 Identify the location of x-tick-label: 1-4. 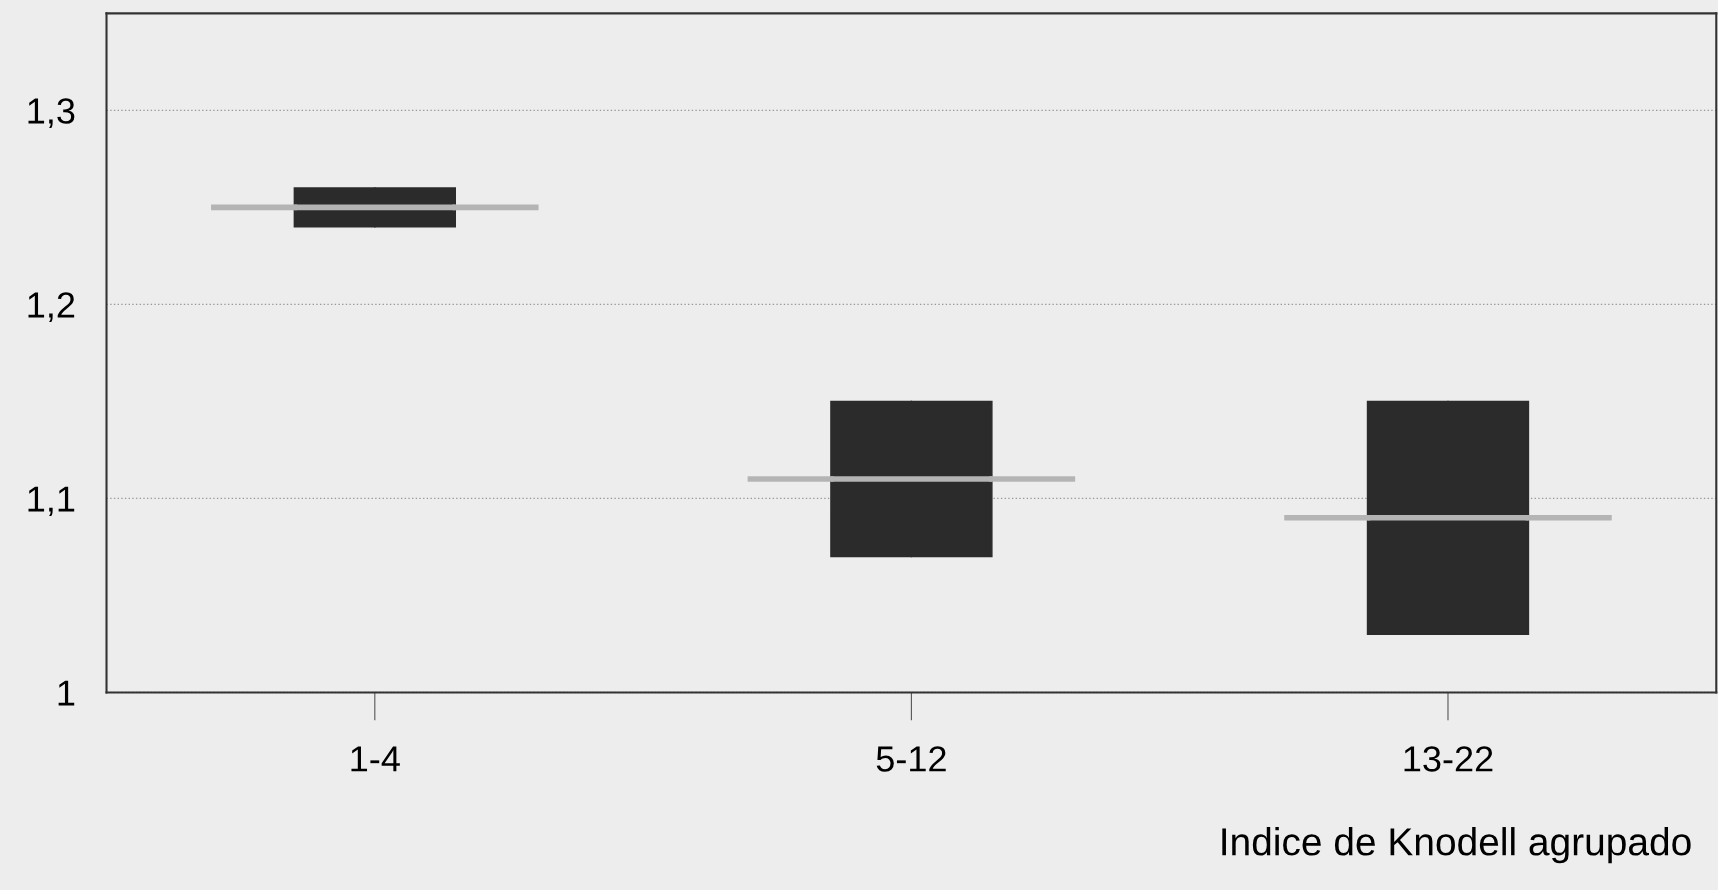
(375, 759).